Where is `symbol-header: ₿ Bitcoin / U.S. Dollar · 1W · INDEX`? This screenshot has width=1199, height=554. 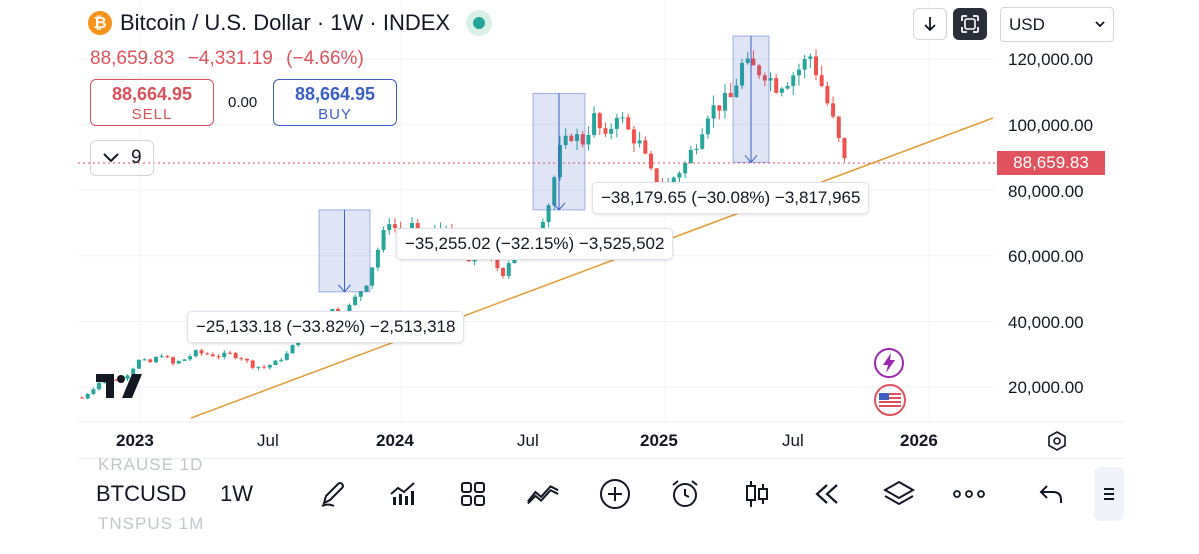 symbol-header: ₿ Bitcoin / U.S. Dollar · 1W · INDEX is located at coordinates (290, 23).